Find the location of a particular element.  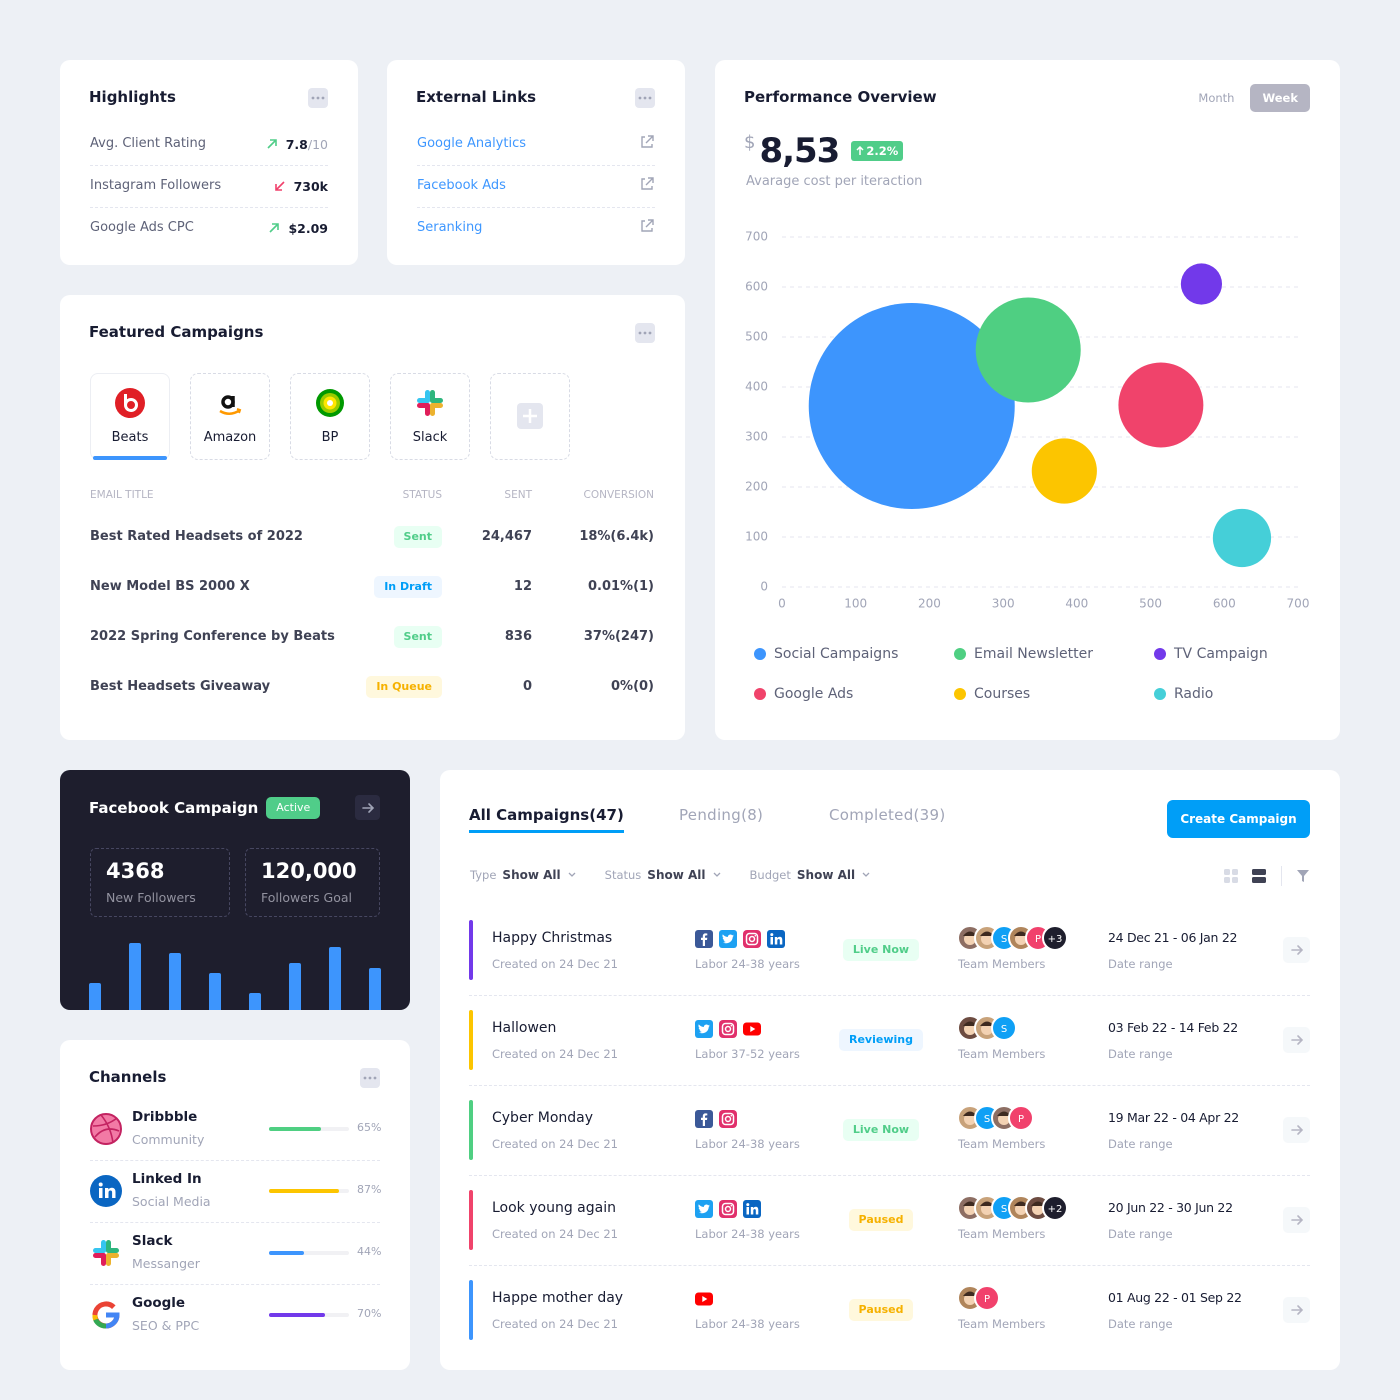

tab: Pending(8) is located at coordinates (721, 815).